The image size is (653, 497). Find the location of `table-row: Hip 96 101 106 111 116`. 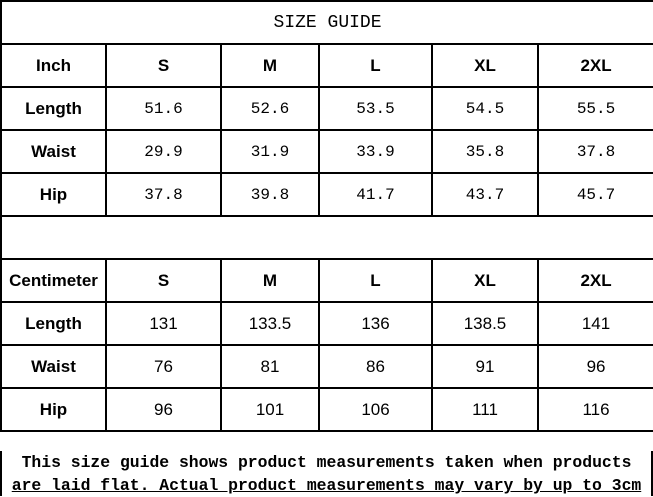

table-row: Hip 96 101 106 111 116 is located at coordinates (326, 409).